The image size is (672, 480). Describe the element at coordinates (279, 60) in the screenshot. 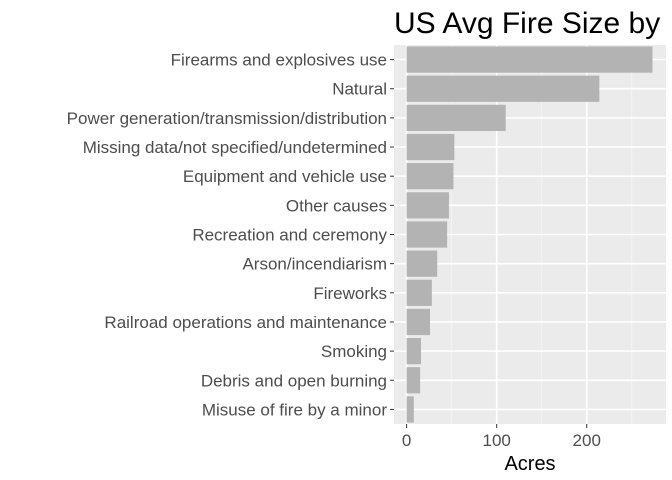

I see `y-tick-label: Firearms and explosives use` at that location.